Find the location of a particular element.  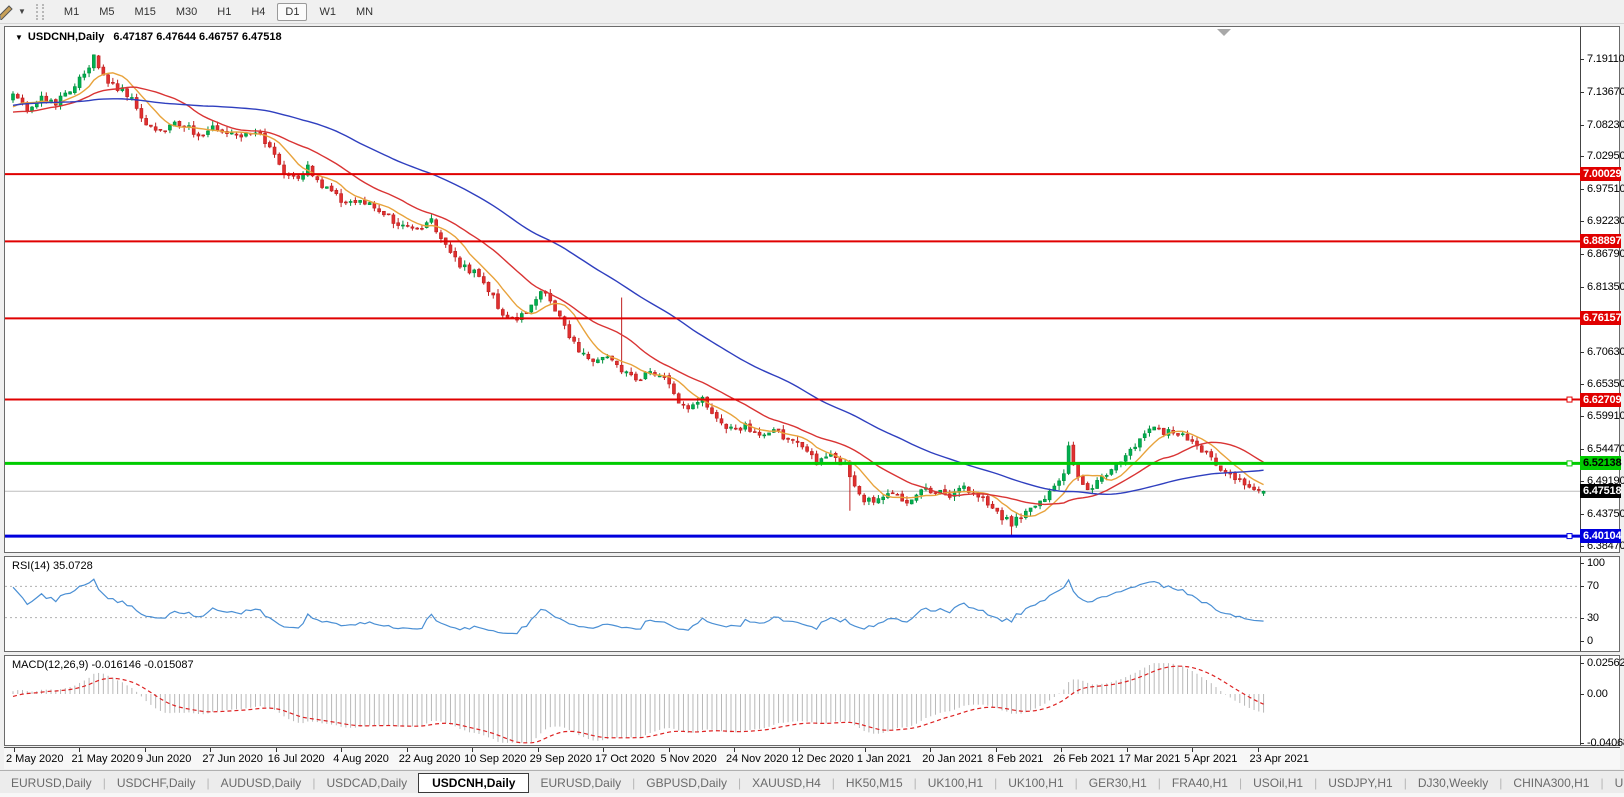

price-axis-label: 6.43750 is located at coordinates (1605, 514).